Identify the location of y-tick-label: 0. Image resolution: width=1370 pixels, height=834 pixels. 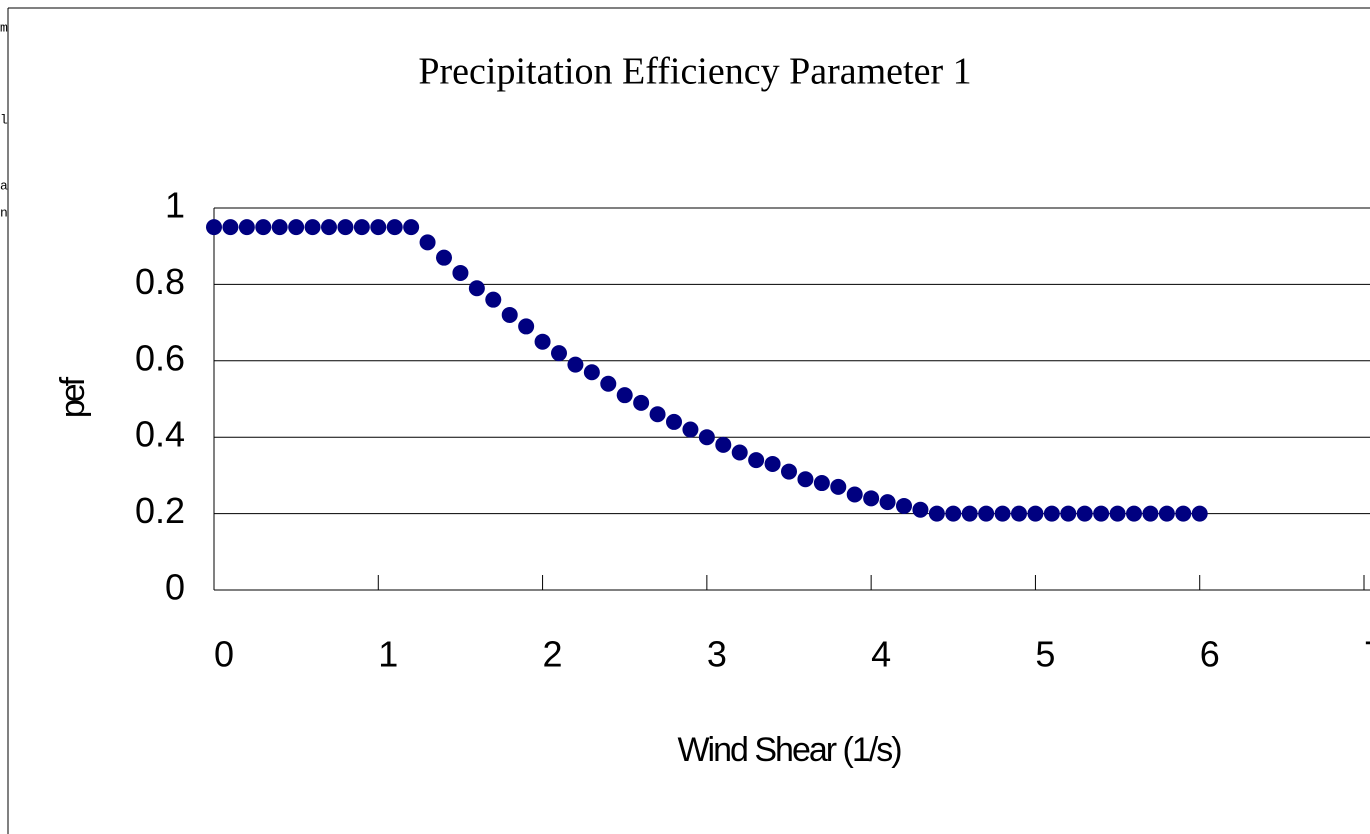
(175, 587).